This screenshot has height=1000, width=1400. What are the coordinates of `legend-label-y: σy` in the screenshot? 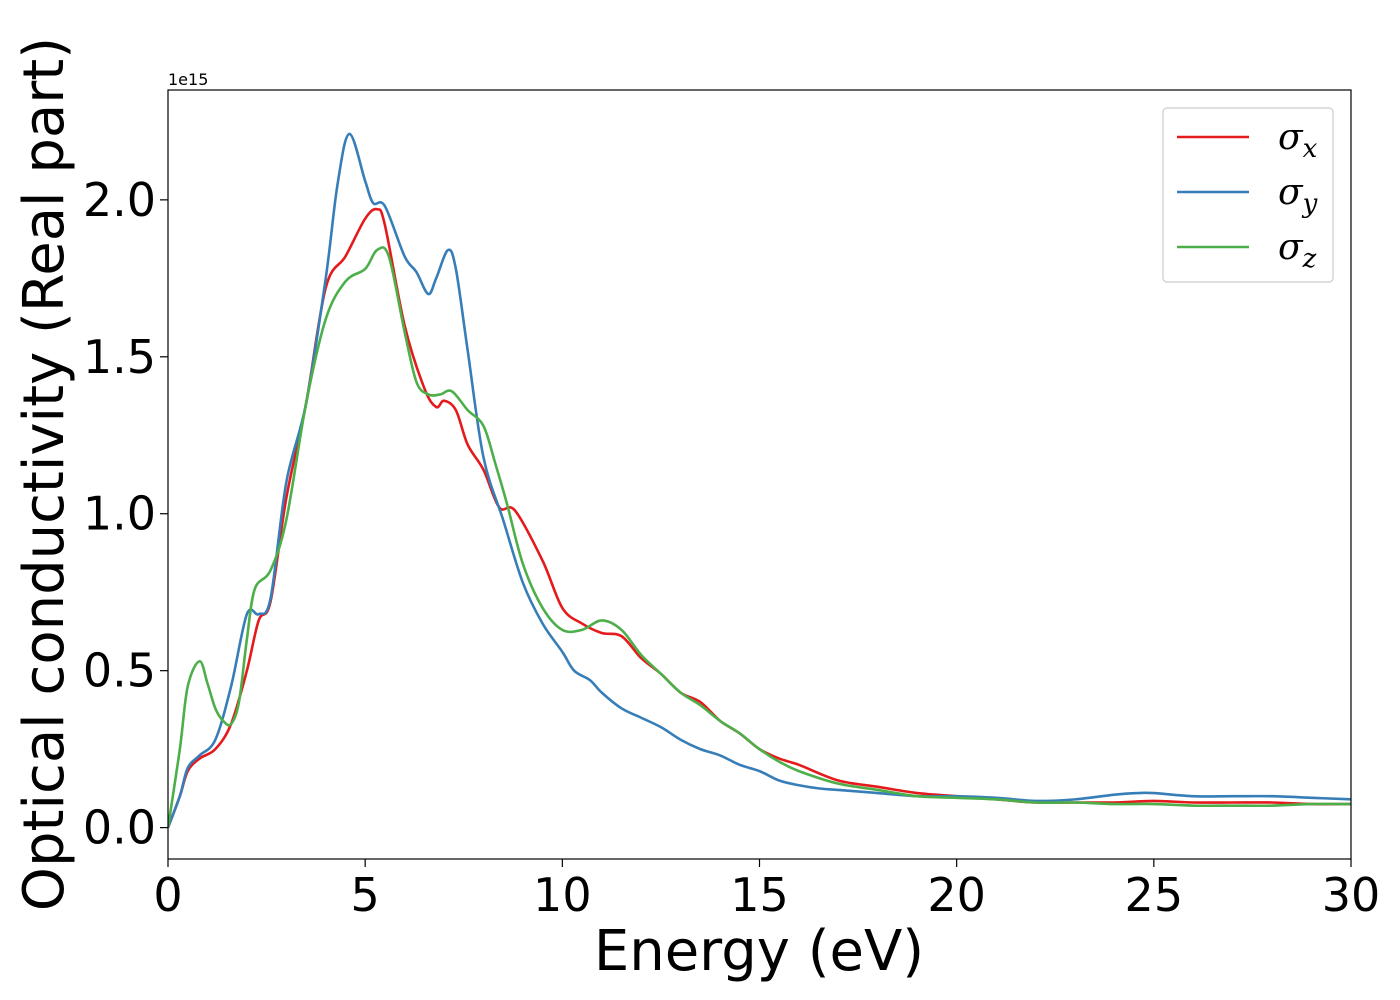 It's located at (1298, 195).